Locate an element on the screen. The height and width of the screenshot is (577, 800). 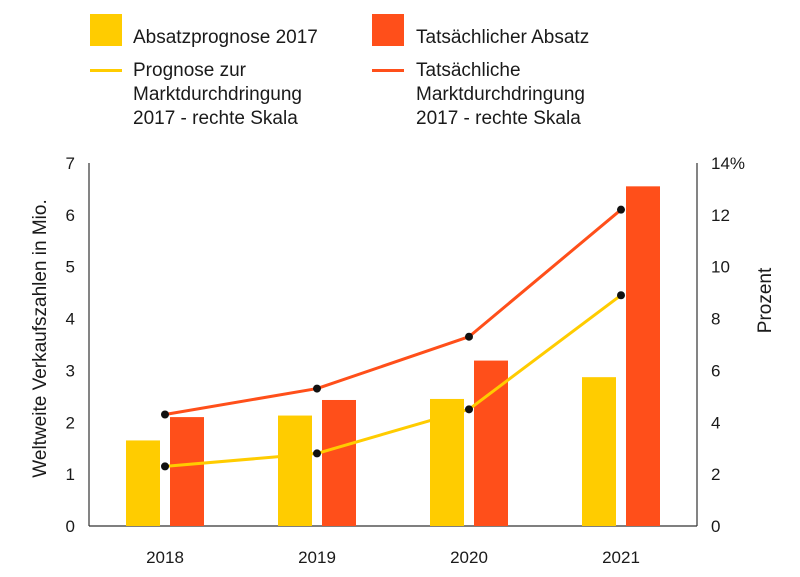
left-axis-title: Weltweite Verkaufszahlen in Mio. is located at coordinates (40, 338).